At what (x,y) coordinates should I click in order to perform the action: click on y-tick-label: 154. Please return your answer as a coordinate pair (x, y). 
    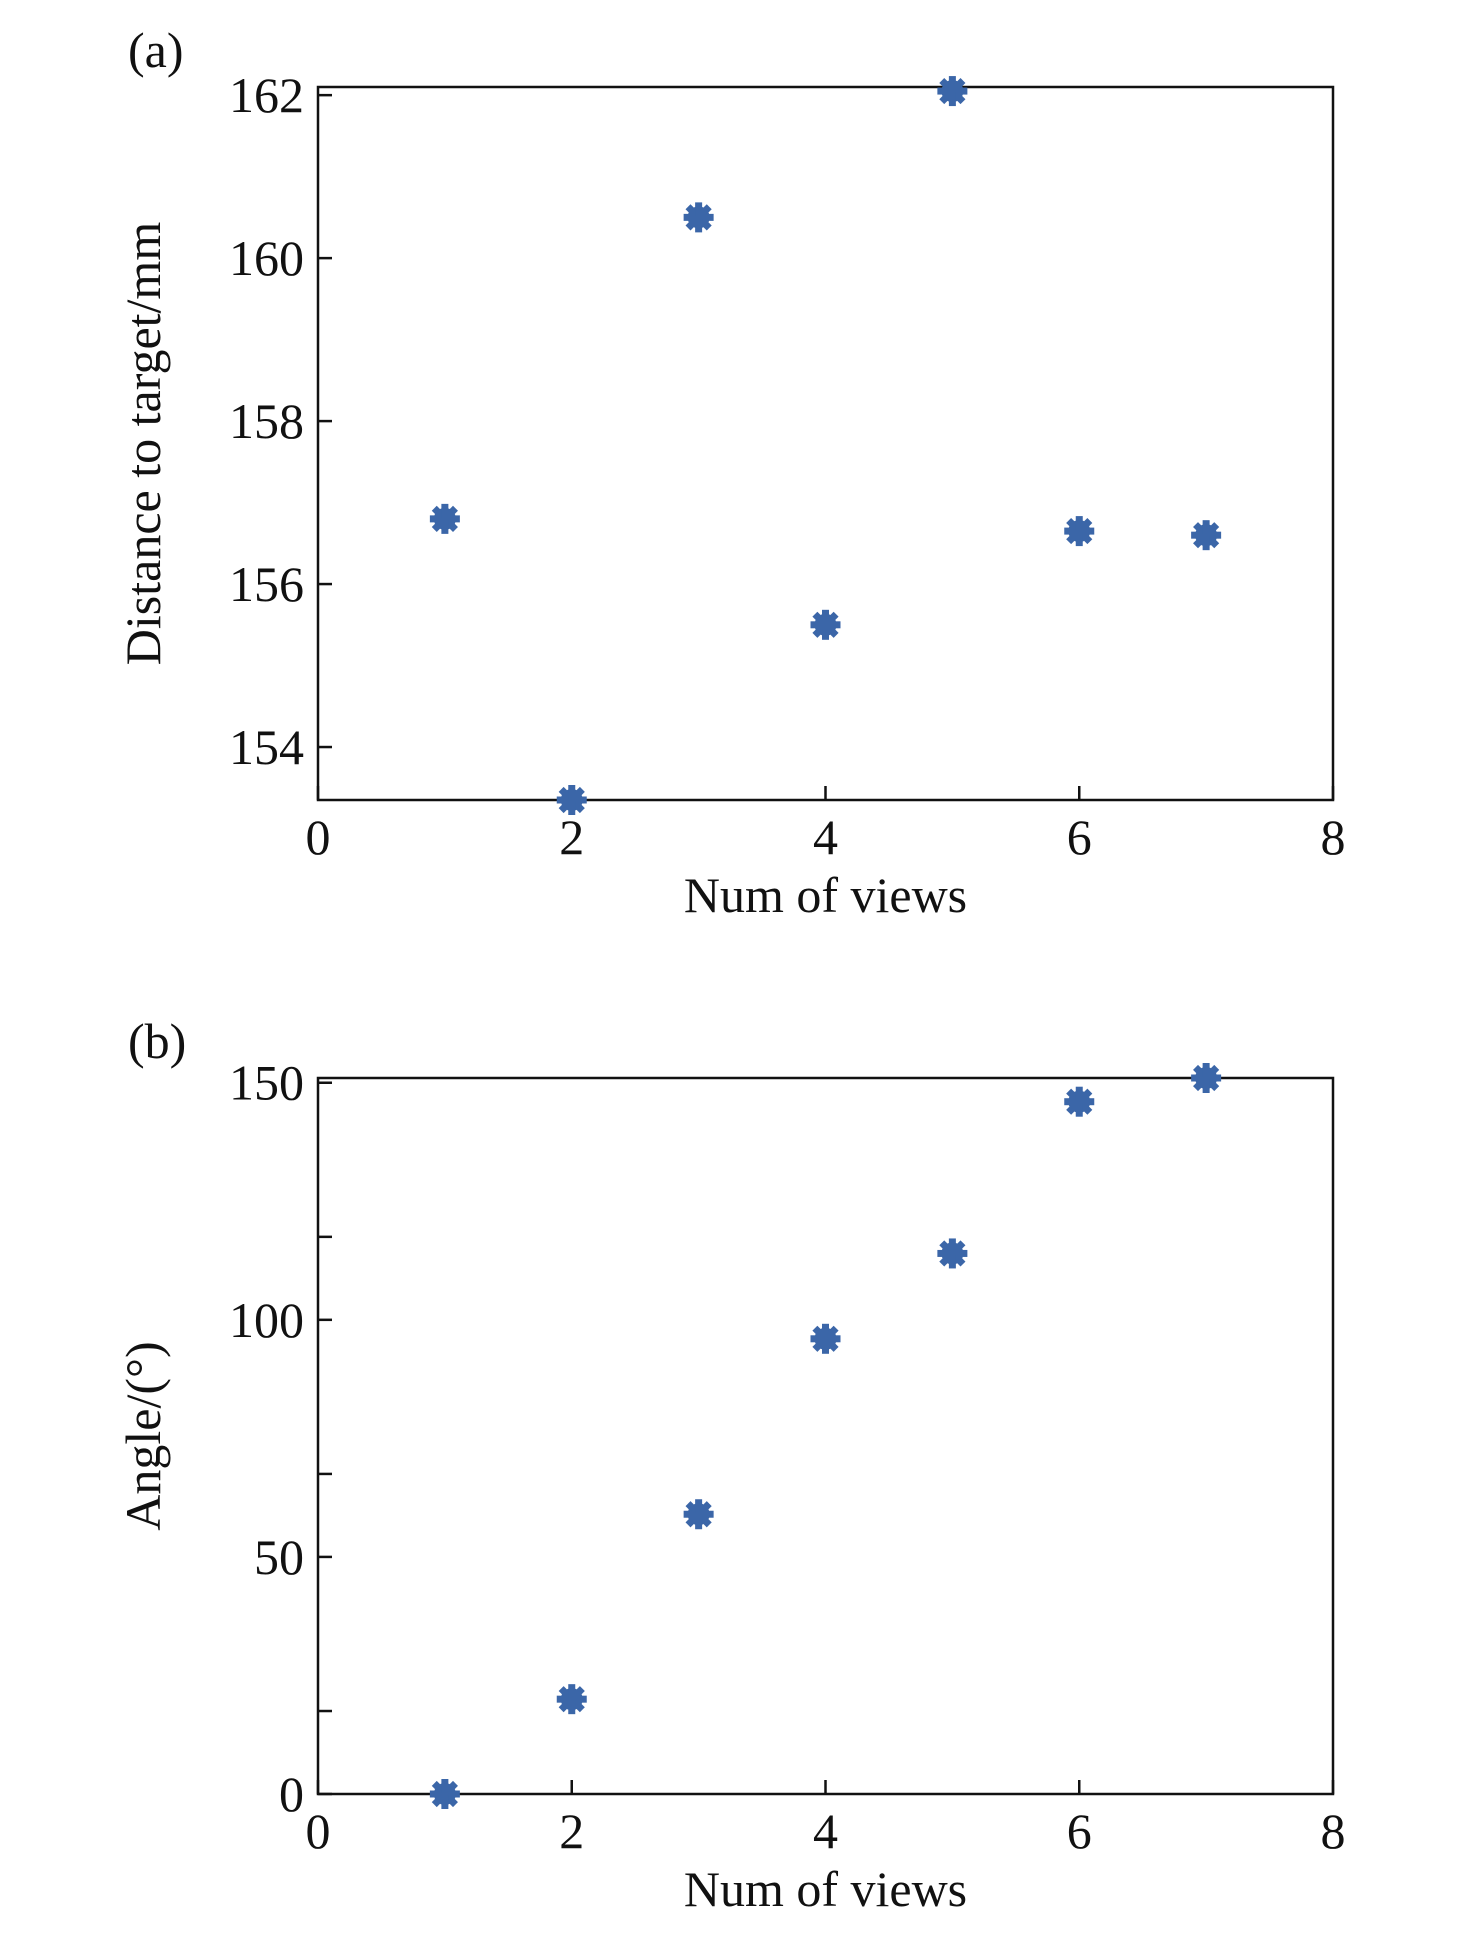
    Looking at the image, I should click on (266, 747).